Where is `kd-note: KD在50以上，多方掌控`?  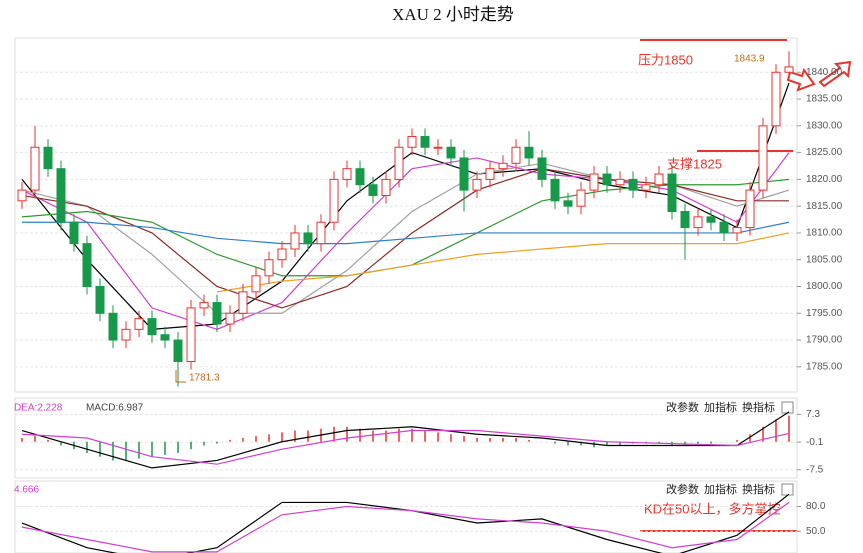 kd-note: KD在50以上，多方掌控 is located at coordinates (712, 508).